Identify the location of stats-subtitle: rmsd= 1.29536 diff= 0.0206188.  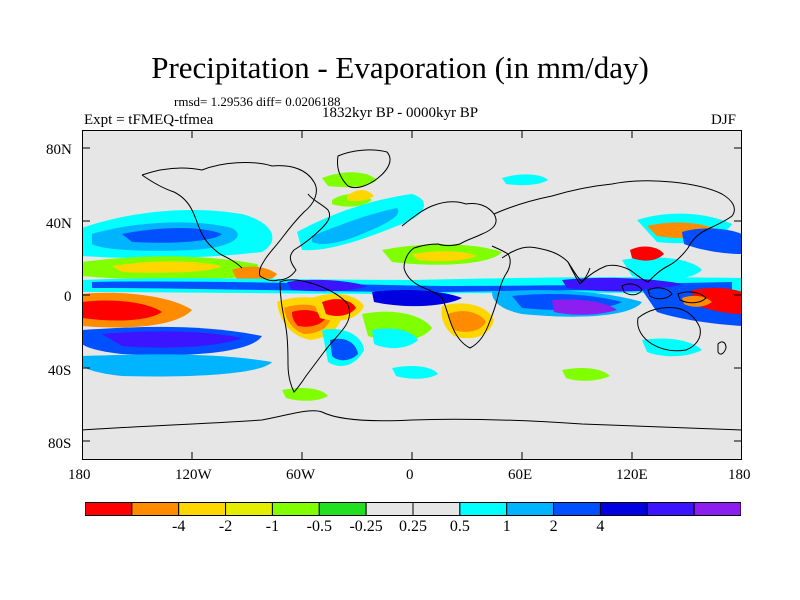
(257, 101).